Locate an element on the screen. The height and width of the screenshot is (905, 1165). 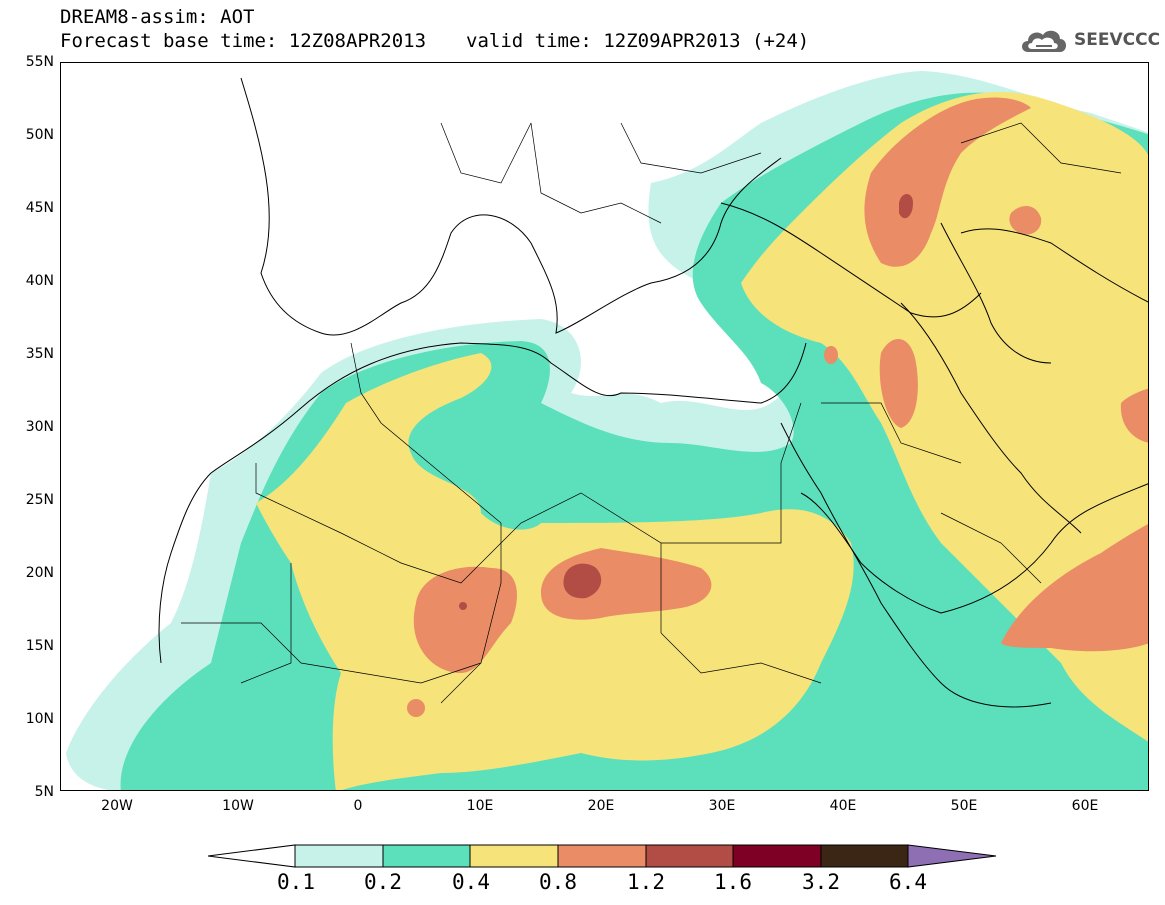
lat-label: 55N is located at coordinates (39, 62).